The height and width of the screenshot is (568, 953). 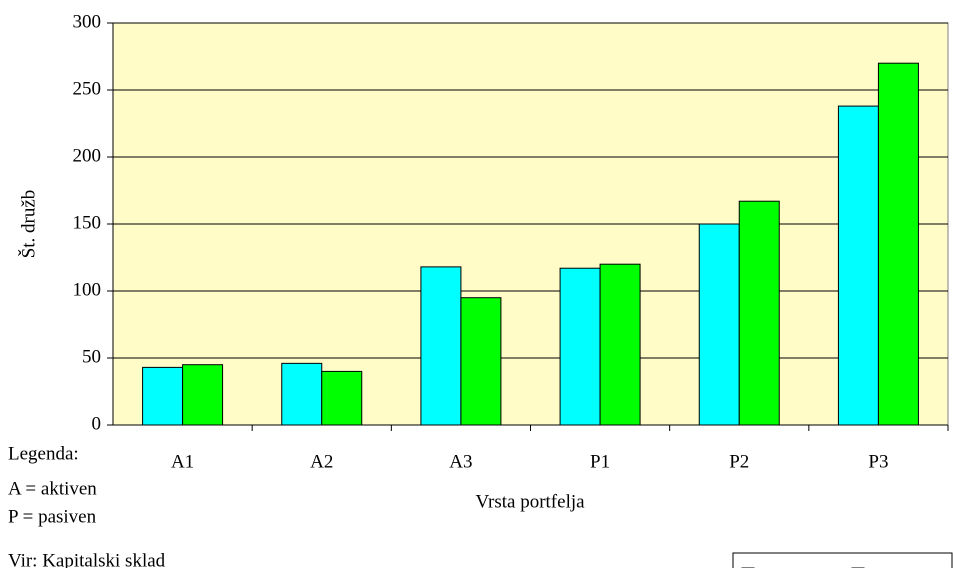 What do you see at coordinates (87, 289) in the screenshot?
I see `y-tick-label: 100` at bounding box center [87, 289].